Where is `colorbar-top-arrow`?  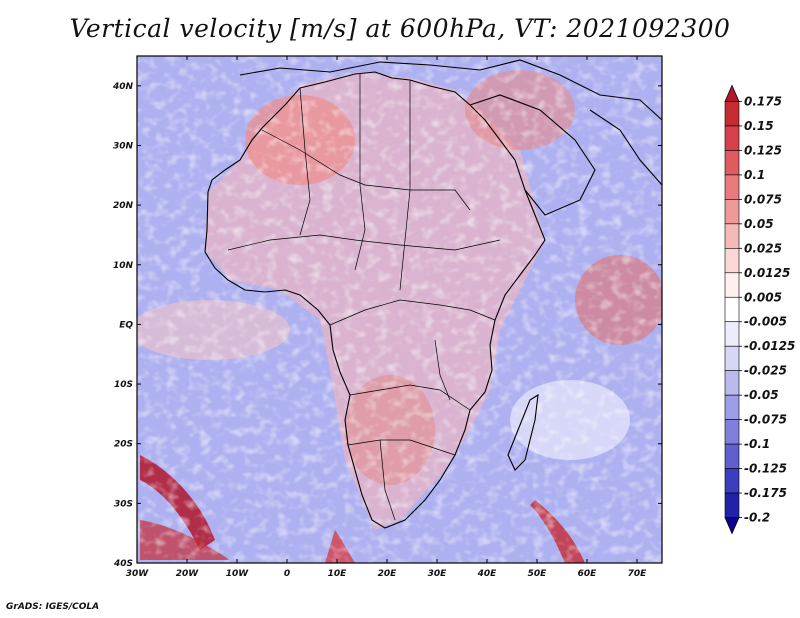
colorbar-top-arrow is located at coordinates (732, 93).